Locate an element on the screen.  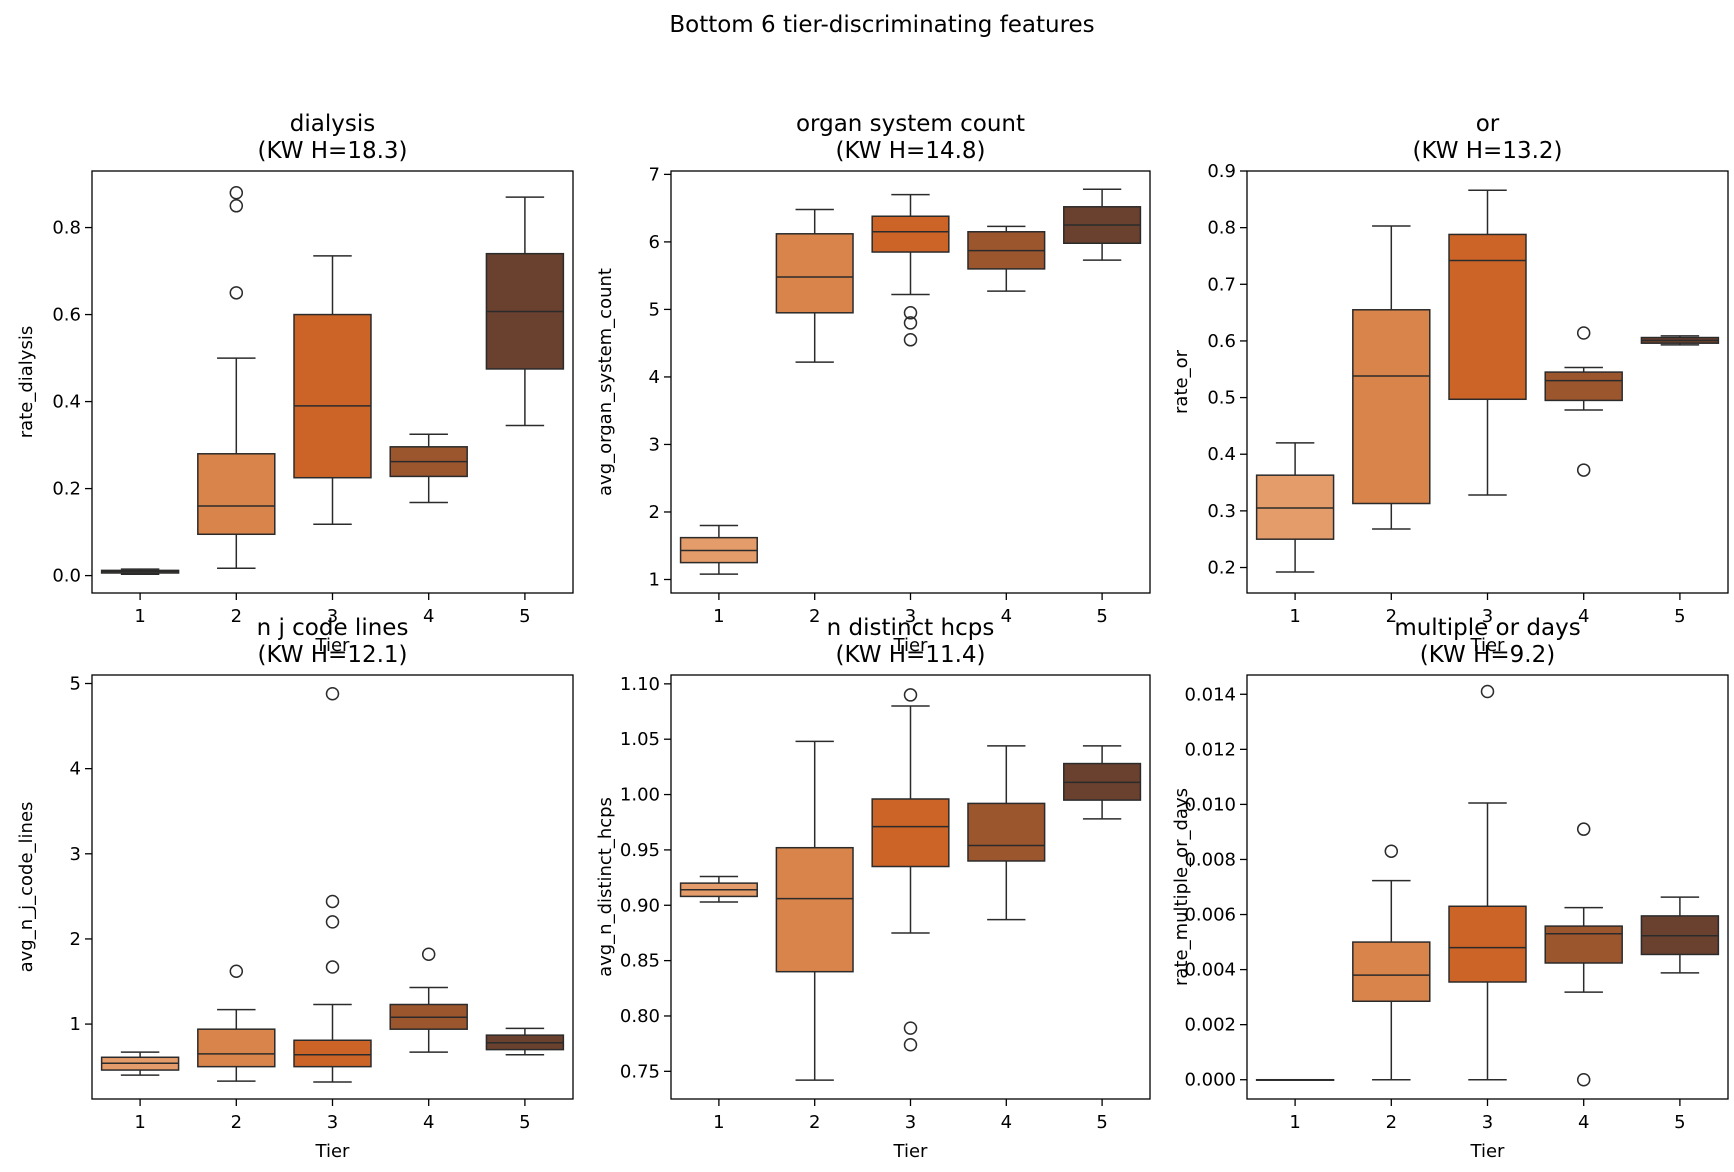
subplot-subtitle: (KW H=18.3) is located at coordinates (332, 151).